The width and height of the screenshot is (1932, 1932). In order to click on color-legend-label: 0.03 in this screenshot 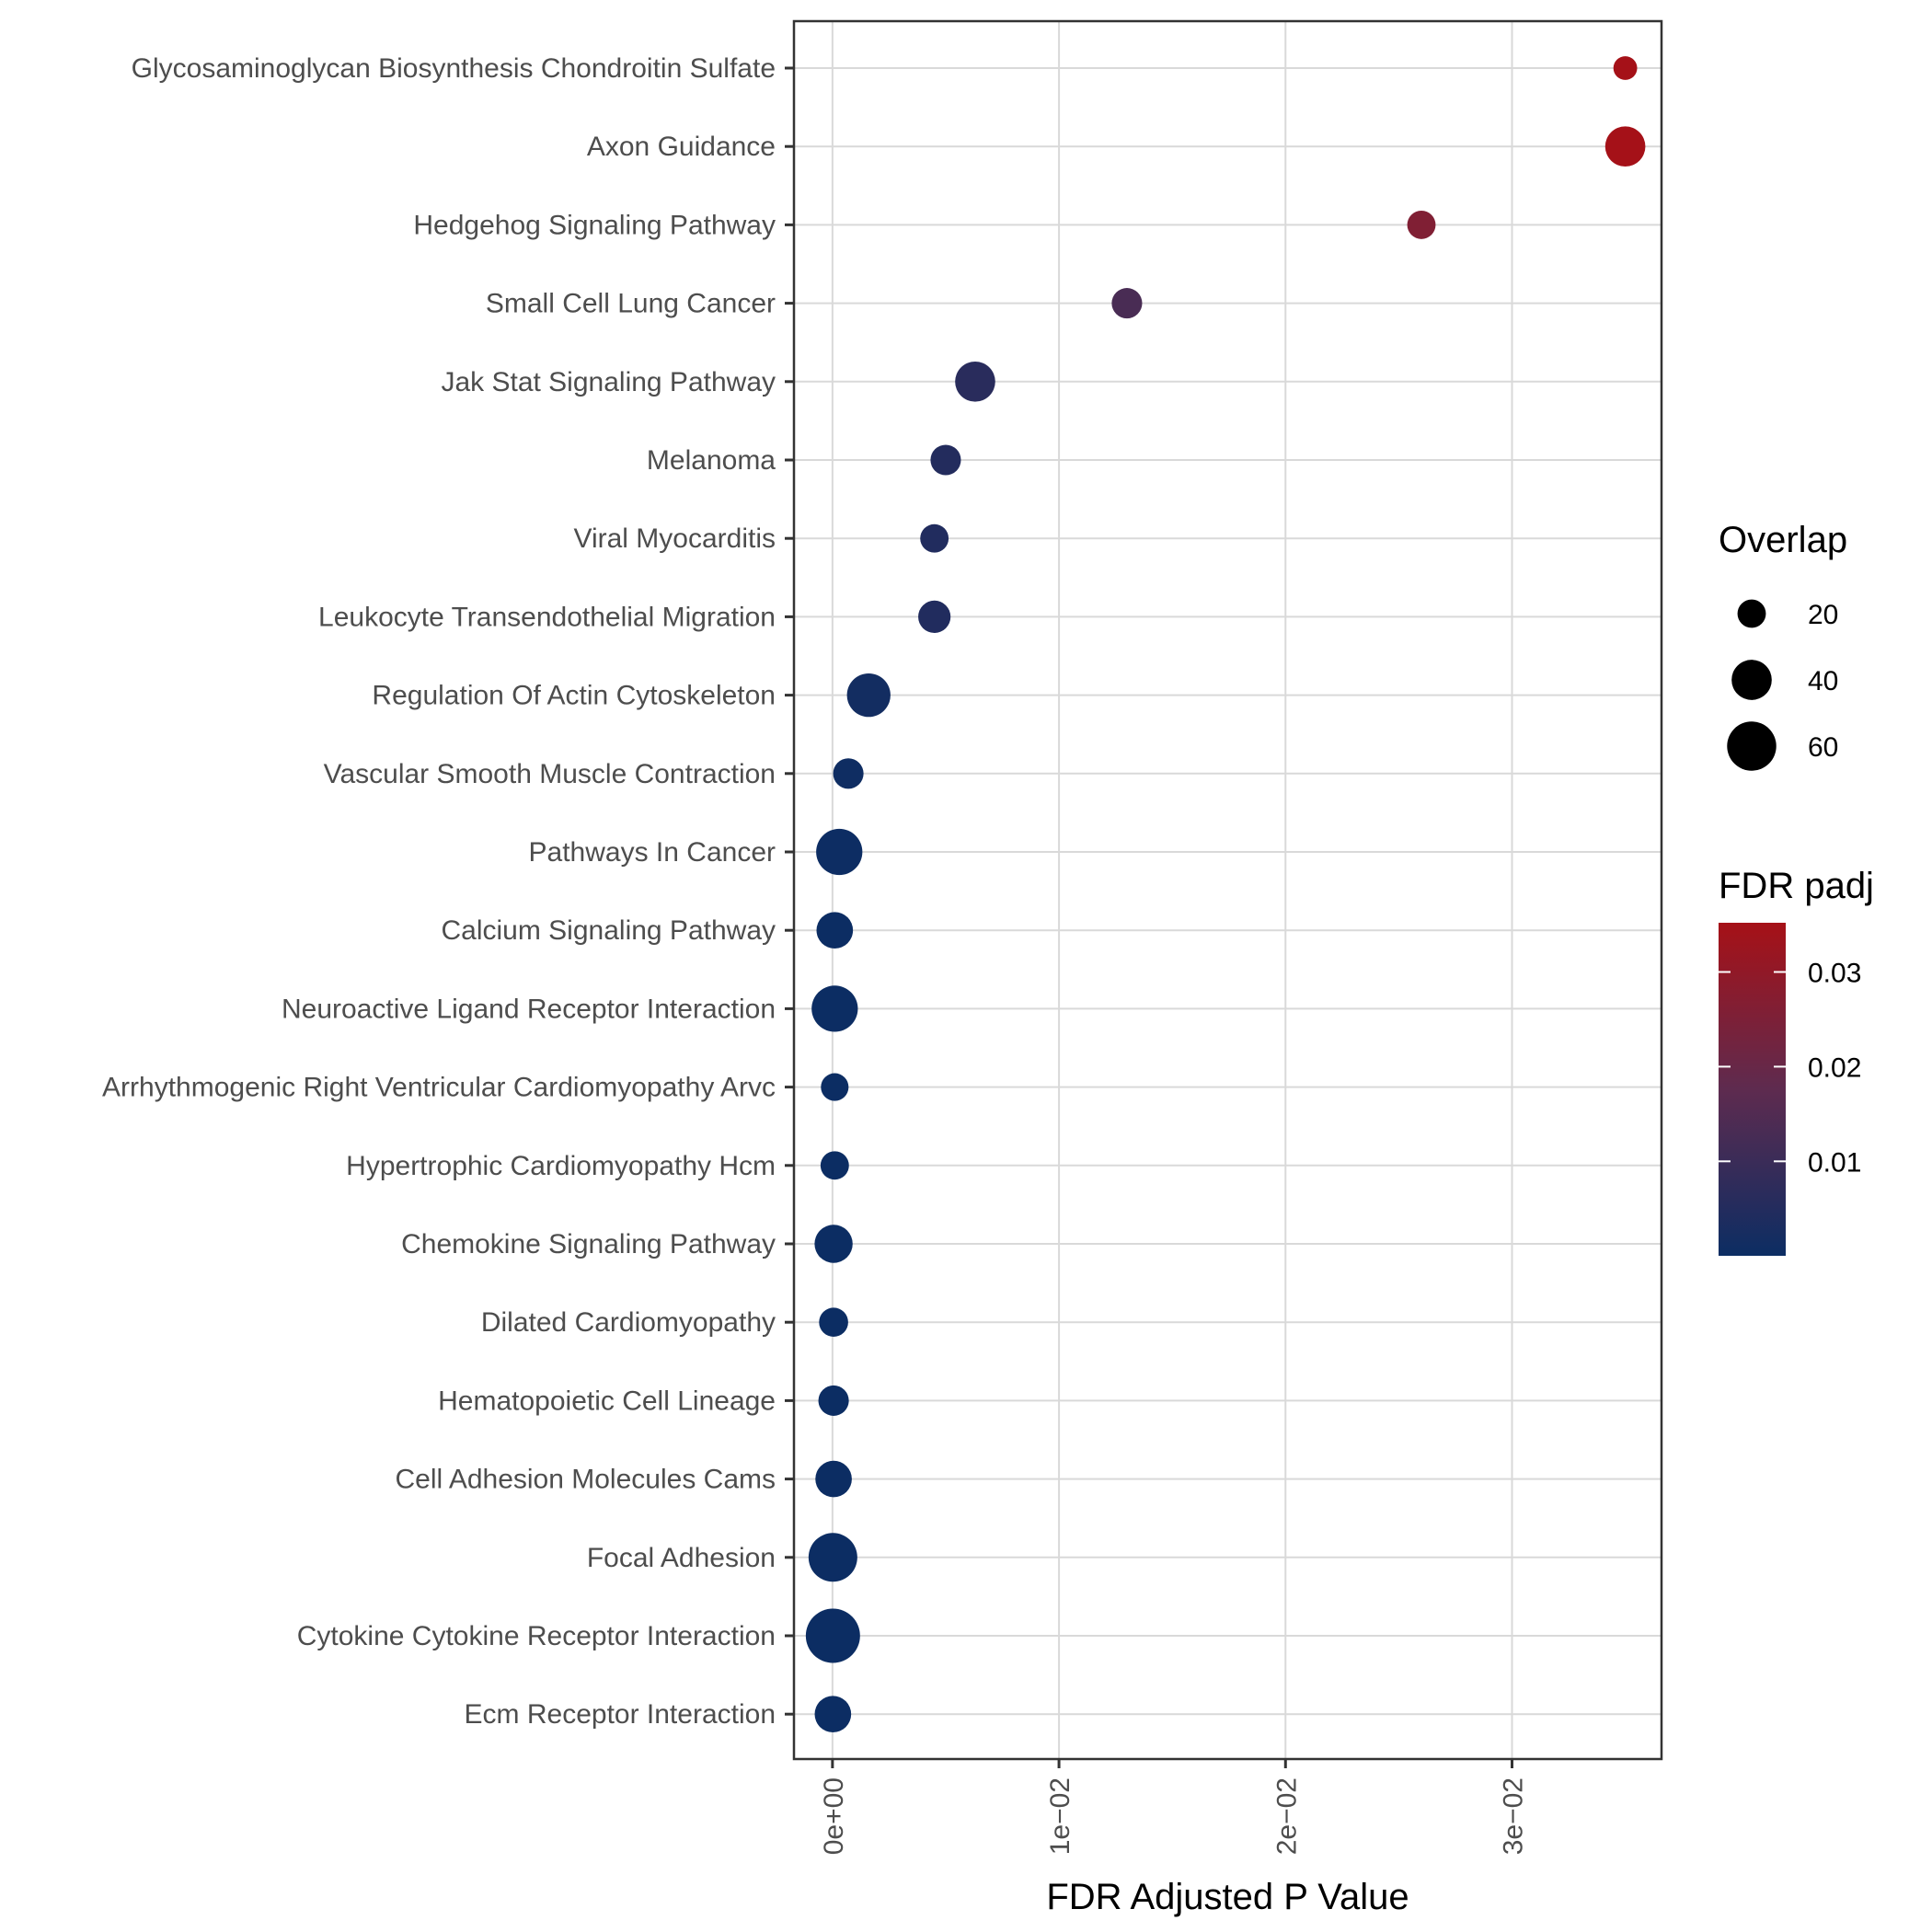, I will do `click(1834, 974)`.